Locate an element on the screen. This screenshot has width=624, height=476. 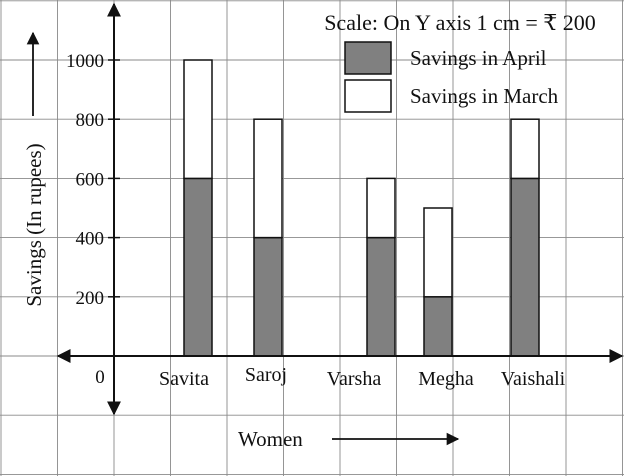
x-tick-label-megha: Megha is located at coordinates (446, 379).